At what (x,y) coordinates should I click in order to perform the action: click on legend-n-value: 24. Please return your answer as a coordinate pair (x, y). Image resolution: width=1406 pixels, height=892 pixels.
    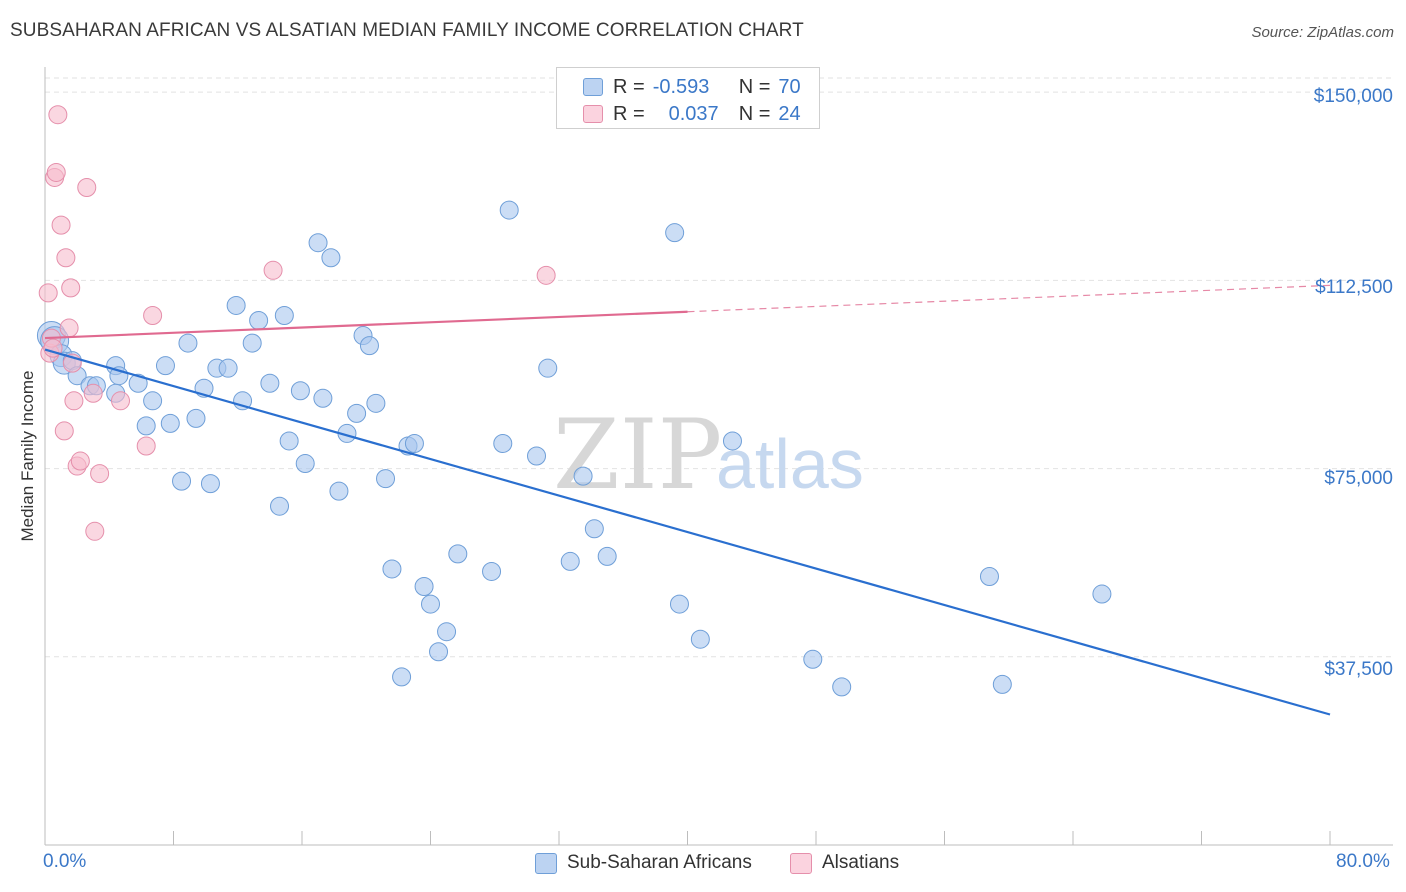
    Looking at the image, I should click on (789, 113).